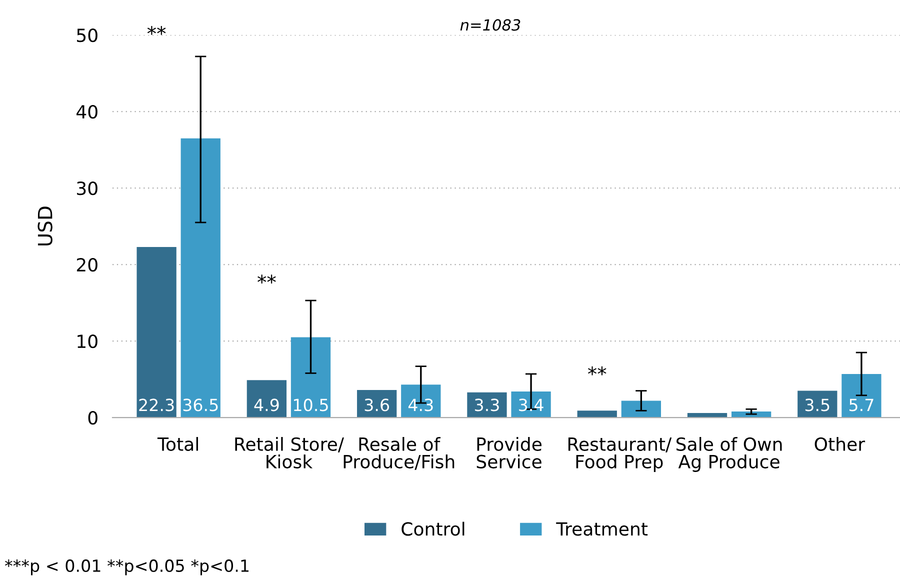 Image resolution: width=900 pixels, height=584 pixels. I want to click on y-axis-title: USD, so click(45, 226).